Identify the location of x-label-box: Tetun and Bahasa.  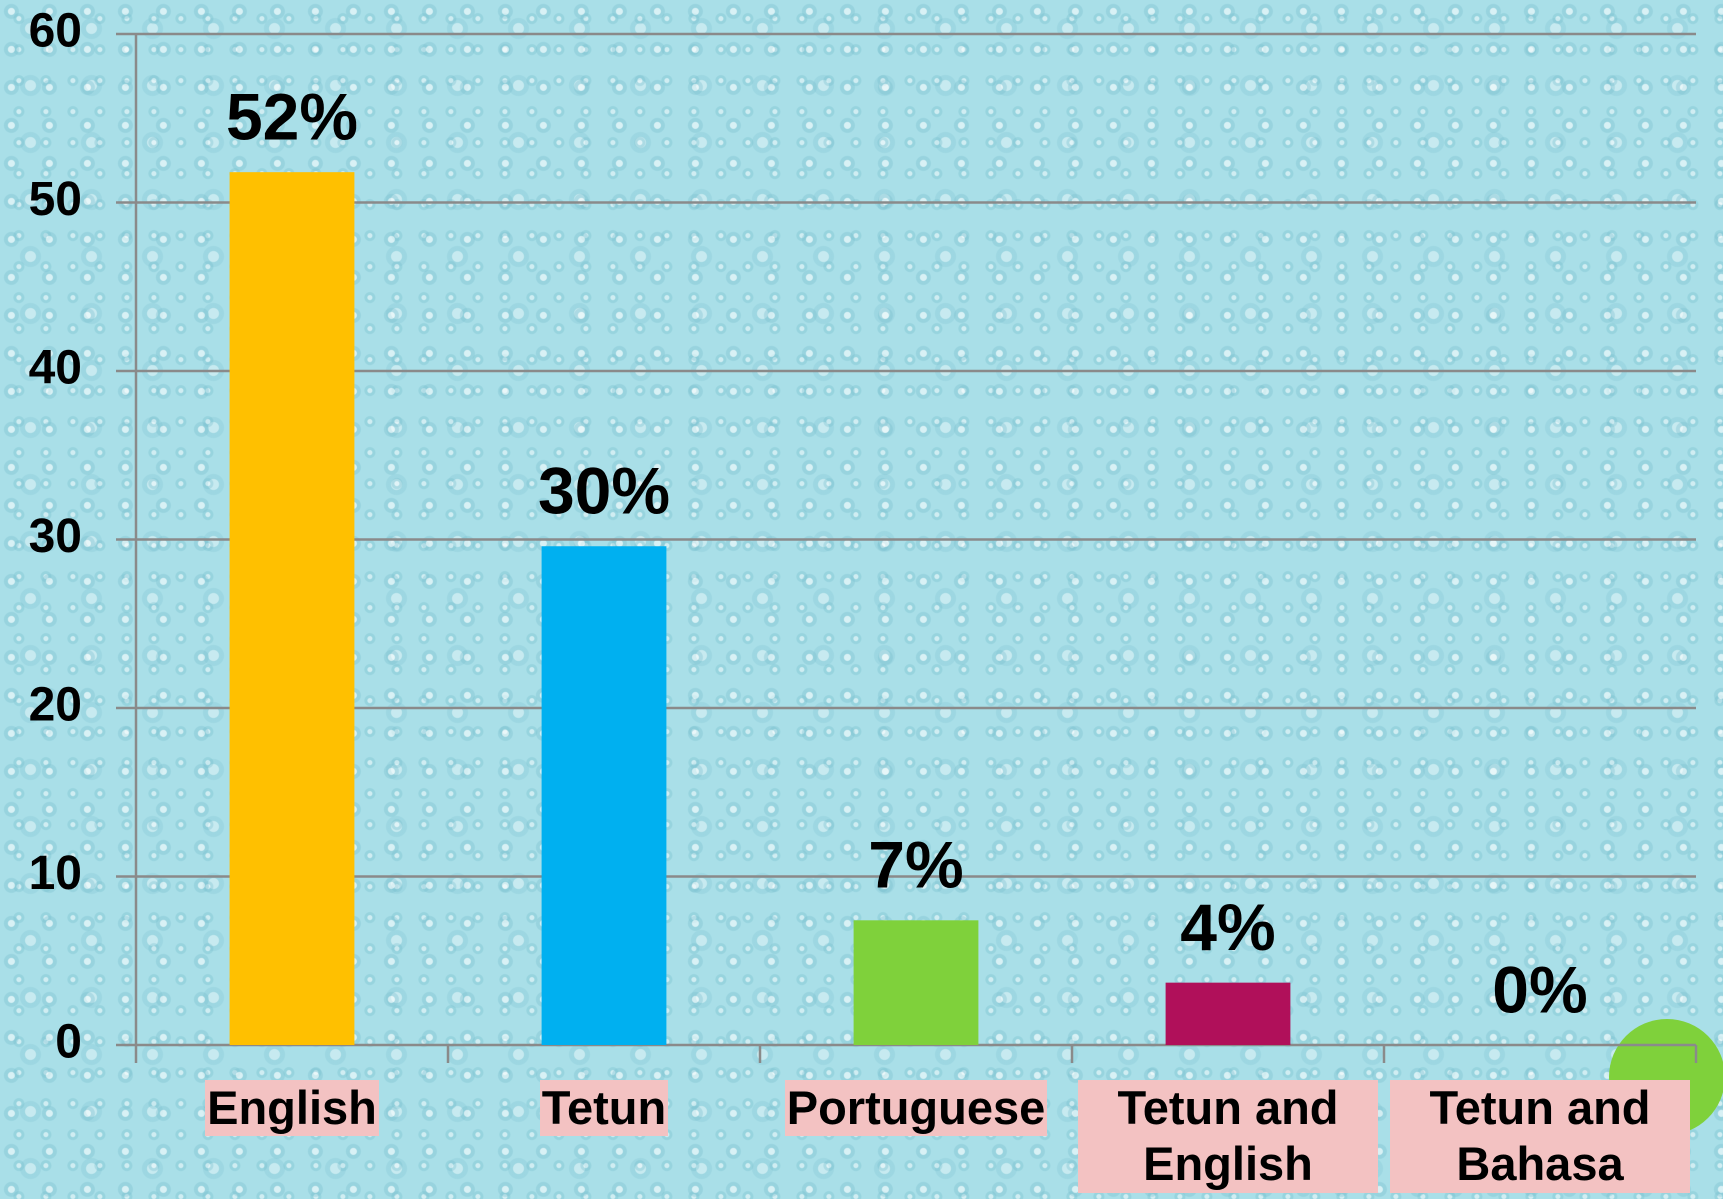
(1540, 1136).